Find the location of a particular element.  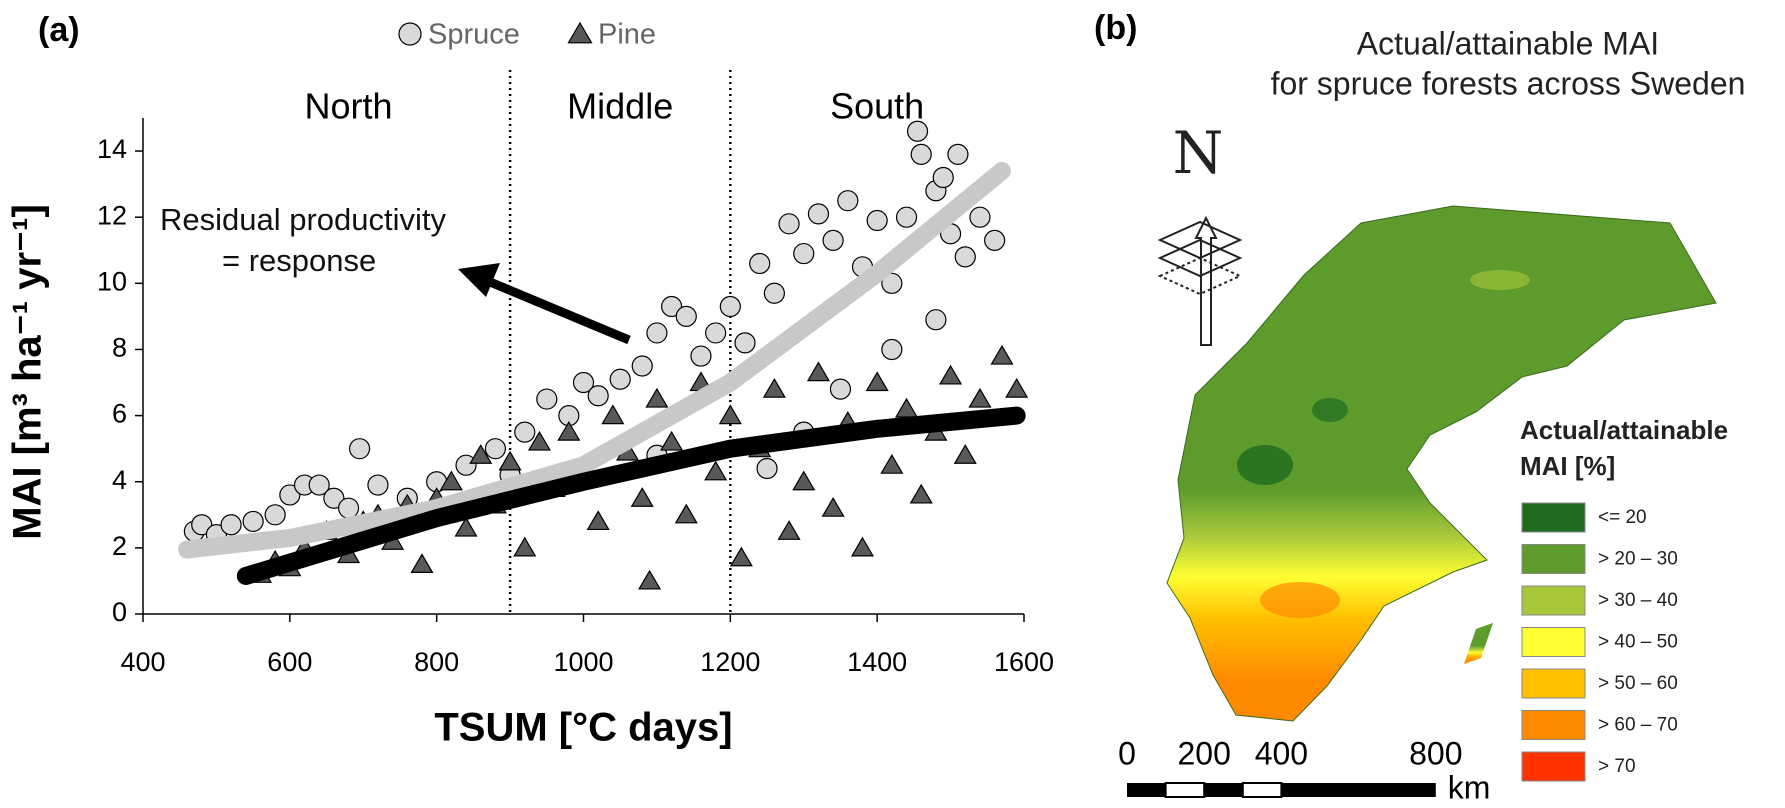

legend-label: > 50 – 60 is located at coordinates (1638, 683).